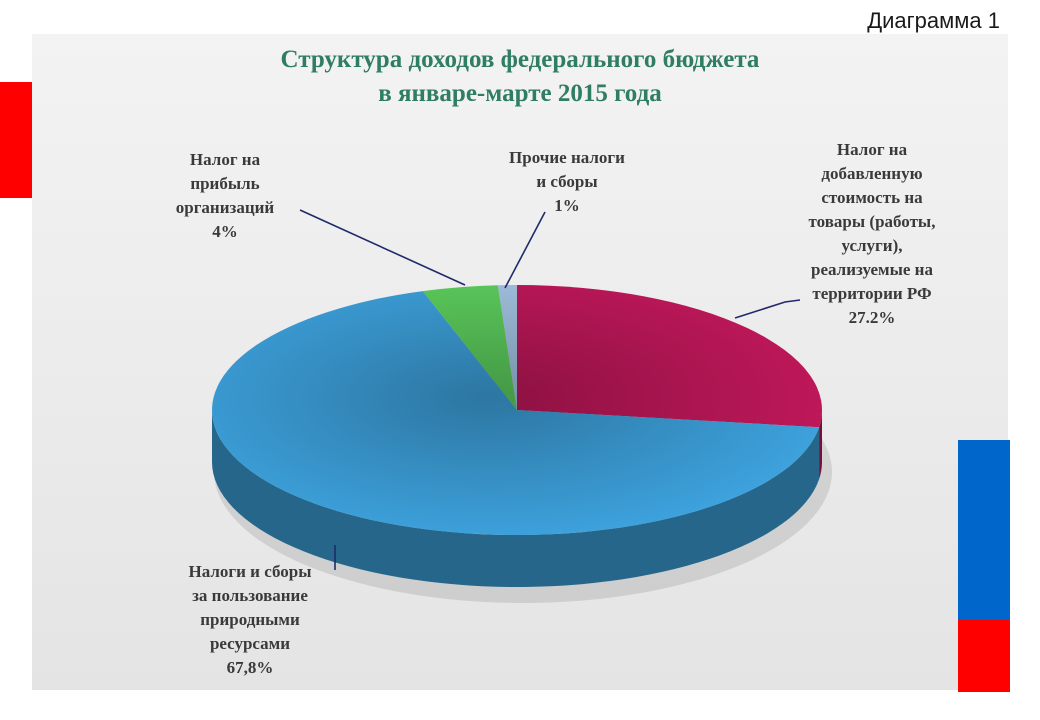  I want to click on label-other-taxes-value: 1%, so click(567, 205).